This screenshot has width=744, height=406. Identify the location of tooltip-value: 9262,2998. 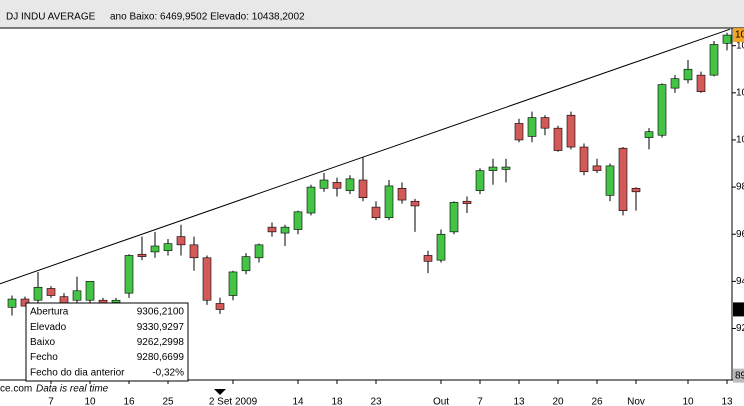
(161, 342).